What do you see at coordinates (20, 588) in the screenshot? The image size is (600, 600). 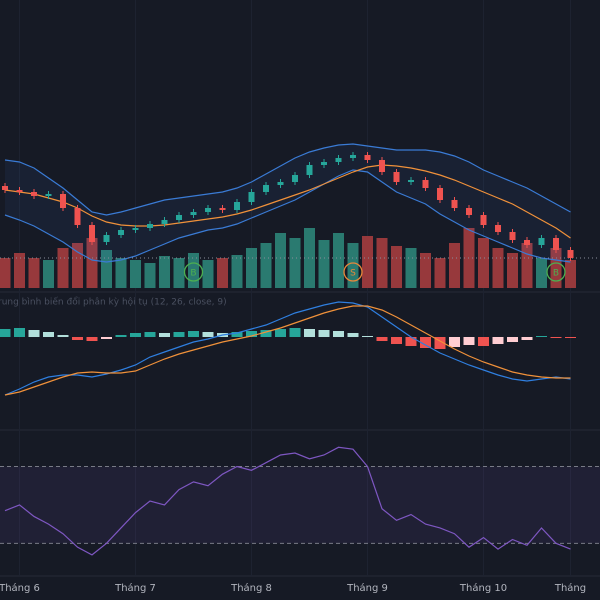 I see `x-tick-label: Tháng 6` at bounding box center [20, 588].